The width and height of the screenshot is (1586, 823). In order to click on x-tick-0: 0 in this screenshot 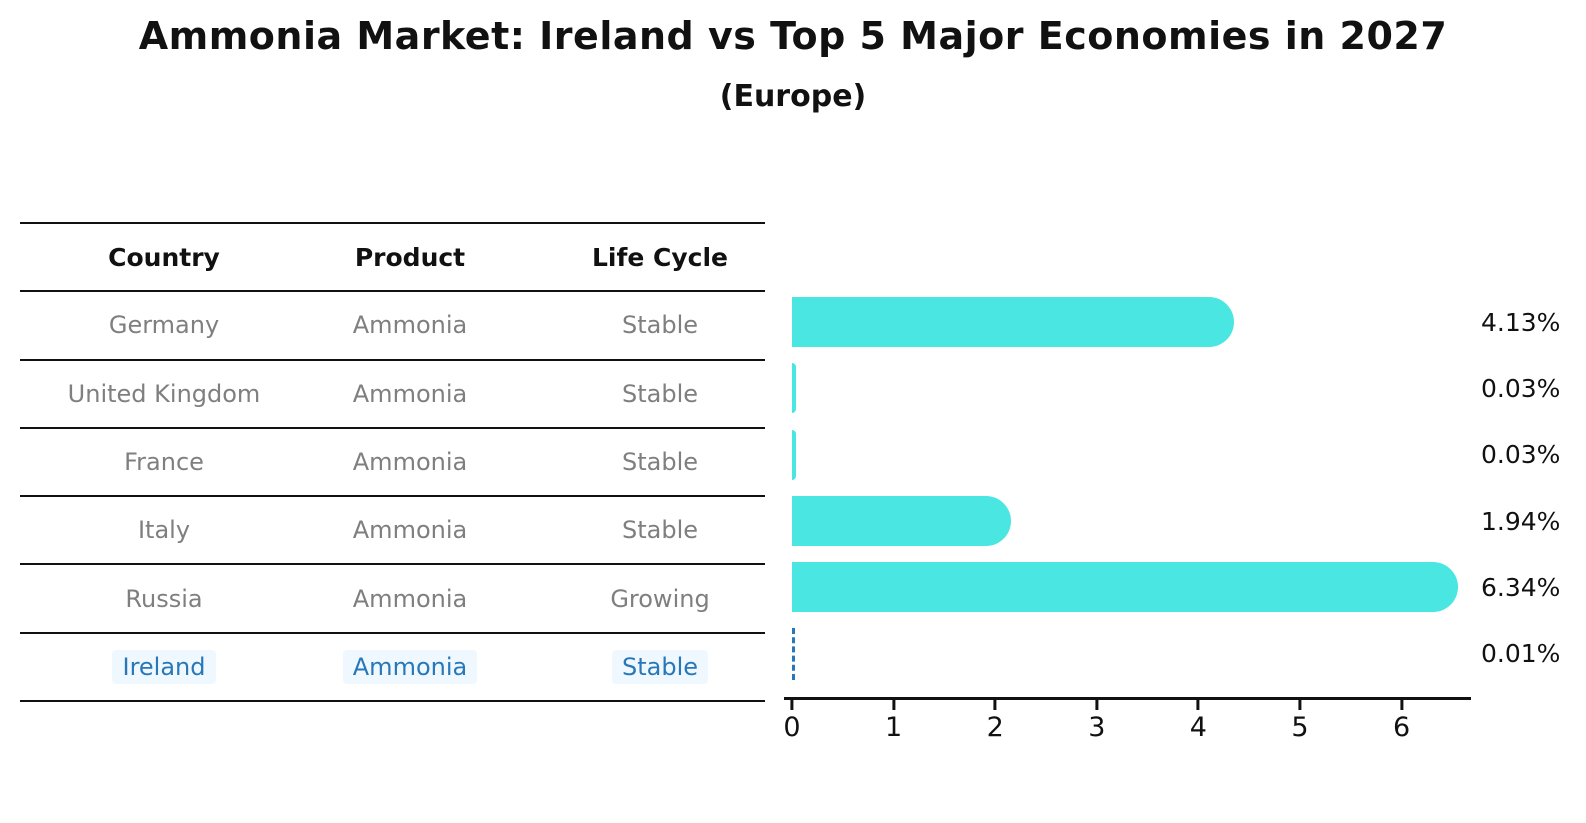, I will do `click(792, 721)`.